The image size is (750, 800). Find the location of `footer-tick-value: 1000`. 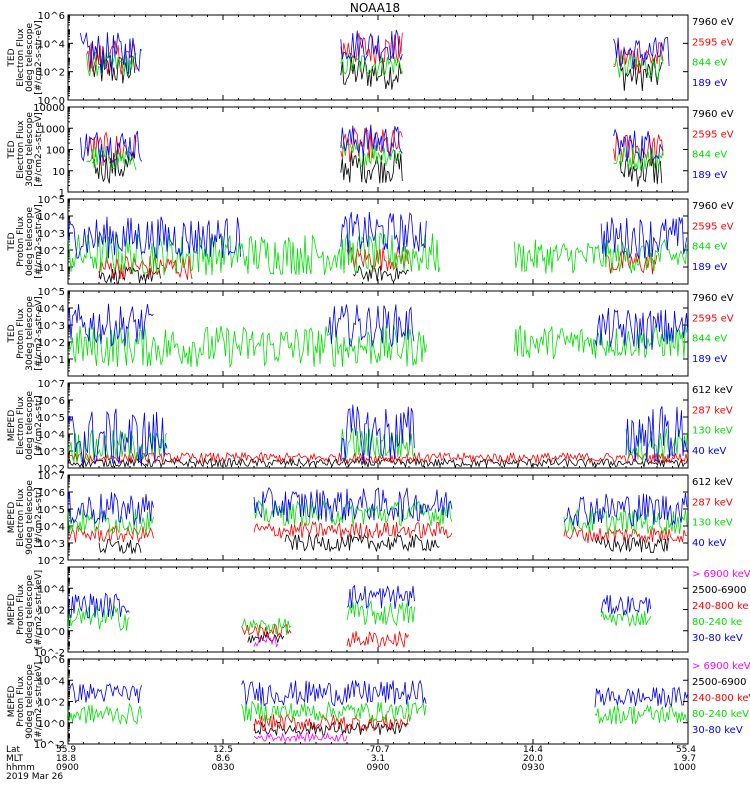

footer-tick-value: 1000 is located at coordinates (684, 768).